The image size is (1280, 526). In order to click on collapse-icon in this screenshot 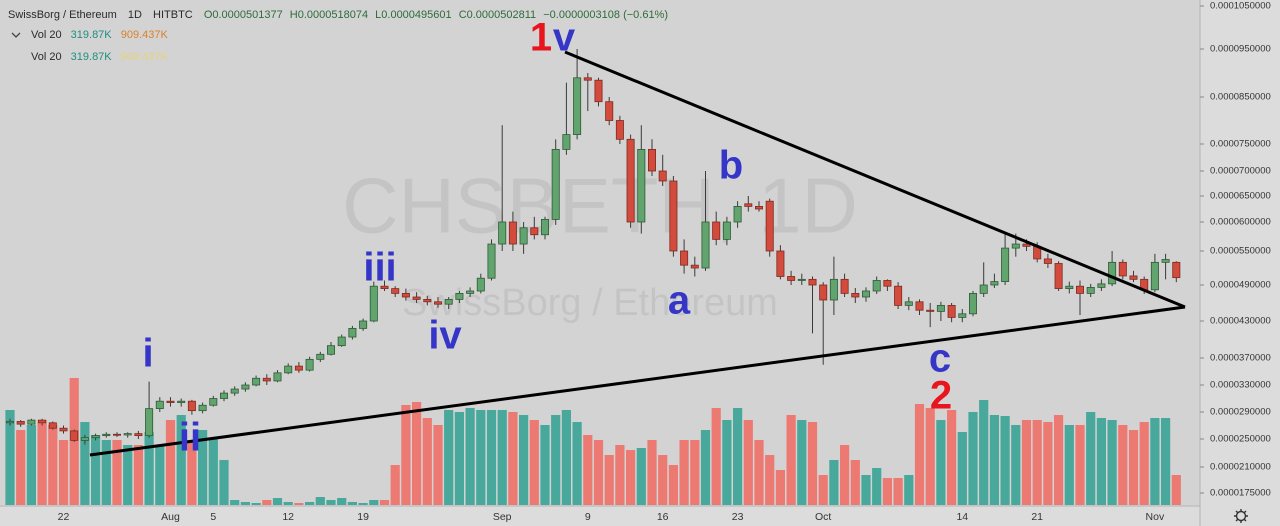, I will do `click(16, 35)`.